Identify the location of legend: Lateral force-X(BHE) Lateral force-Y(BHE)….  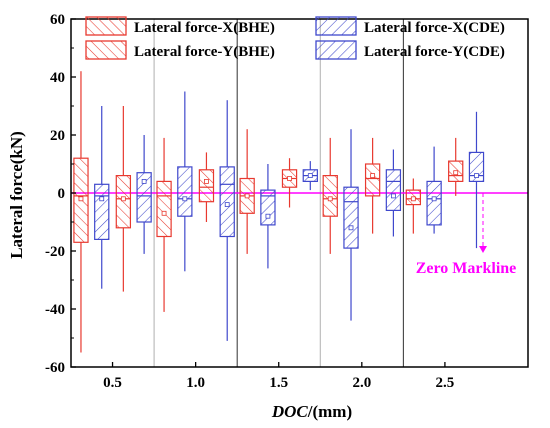
(295, 38).